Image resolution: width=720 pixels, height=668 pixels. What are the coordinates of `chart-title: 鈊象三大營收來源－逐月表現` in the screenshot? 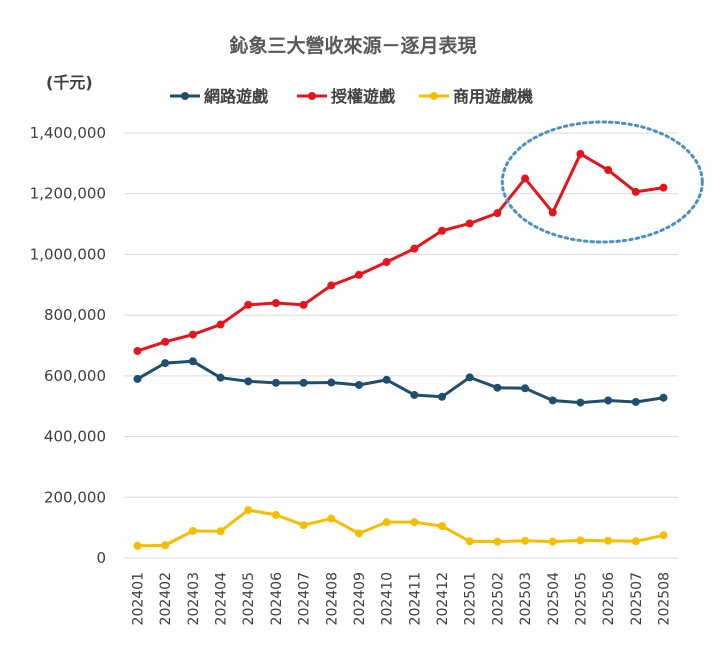 It's located at (352, 45).